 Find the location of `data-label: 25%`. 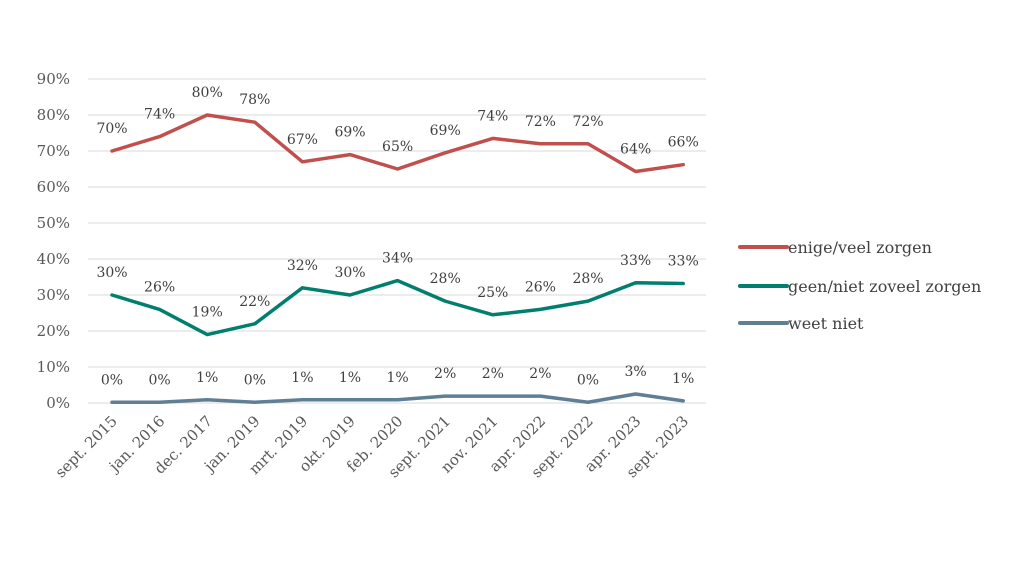

data-label: 25% is located at coordinates (492, 293).